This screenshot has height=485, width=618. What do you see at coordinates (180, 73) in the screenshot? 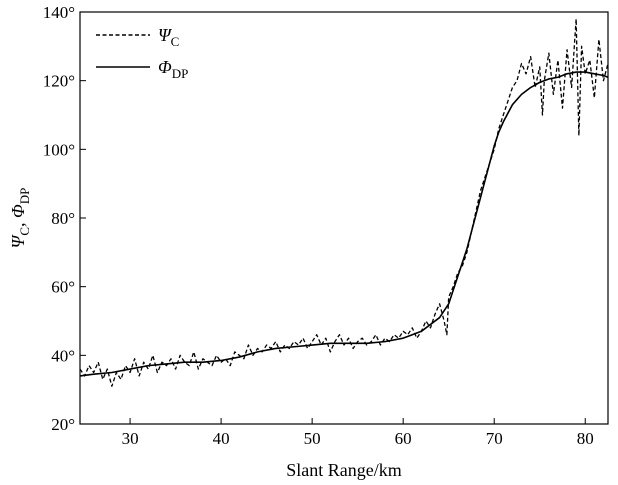
I see `legend-label-phi-dp-sub: DP` at bounding box center [180, 73].